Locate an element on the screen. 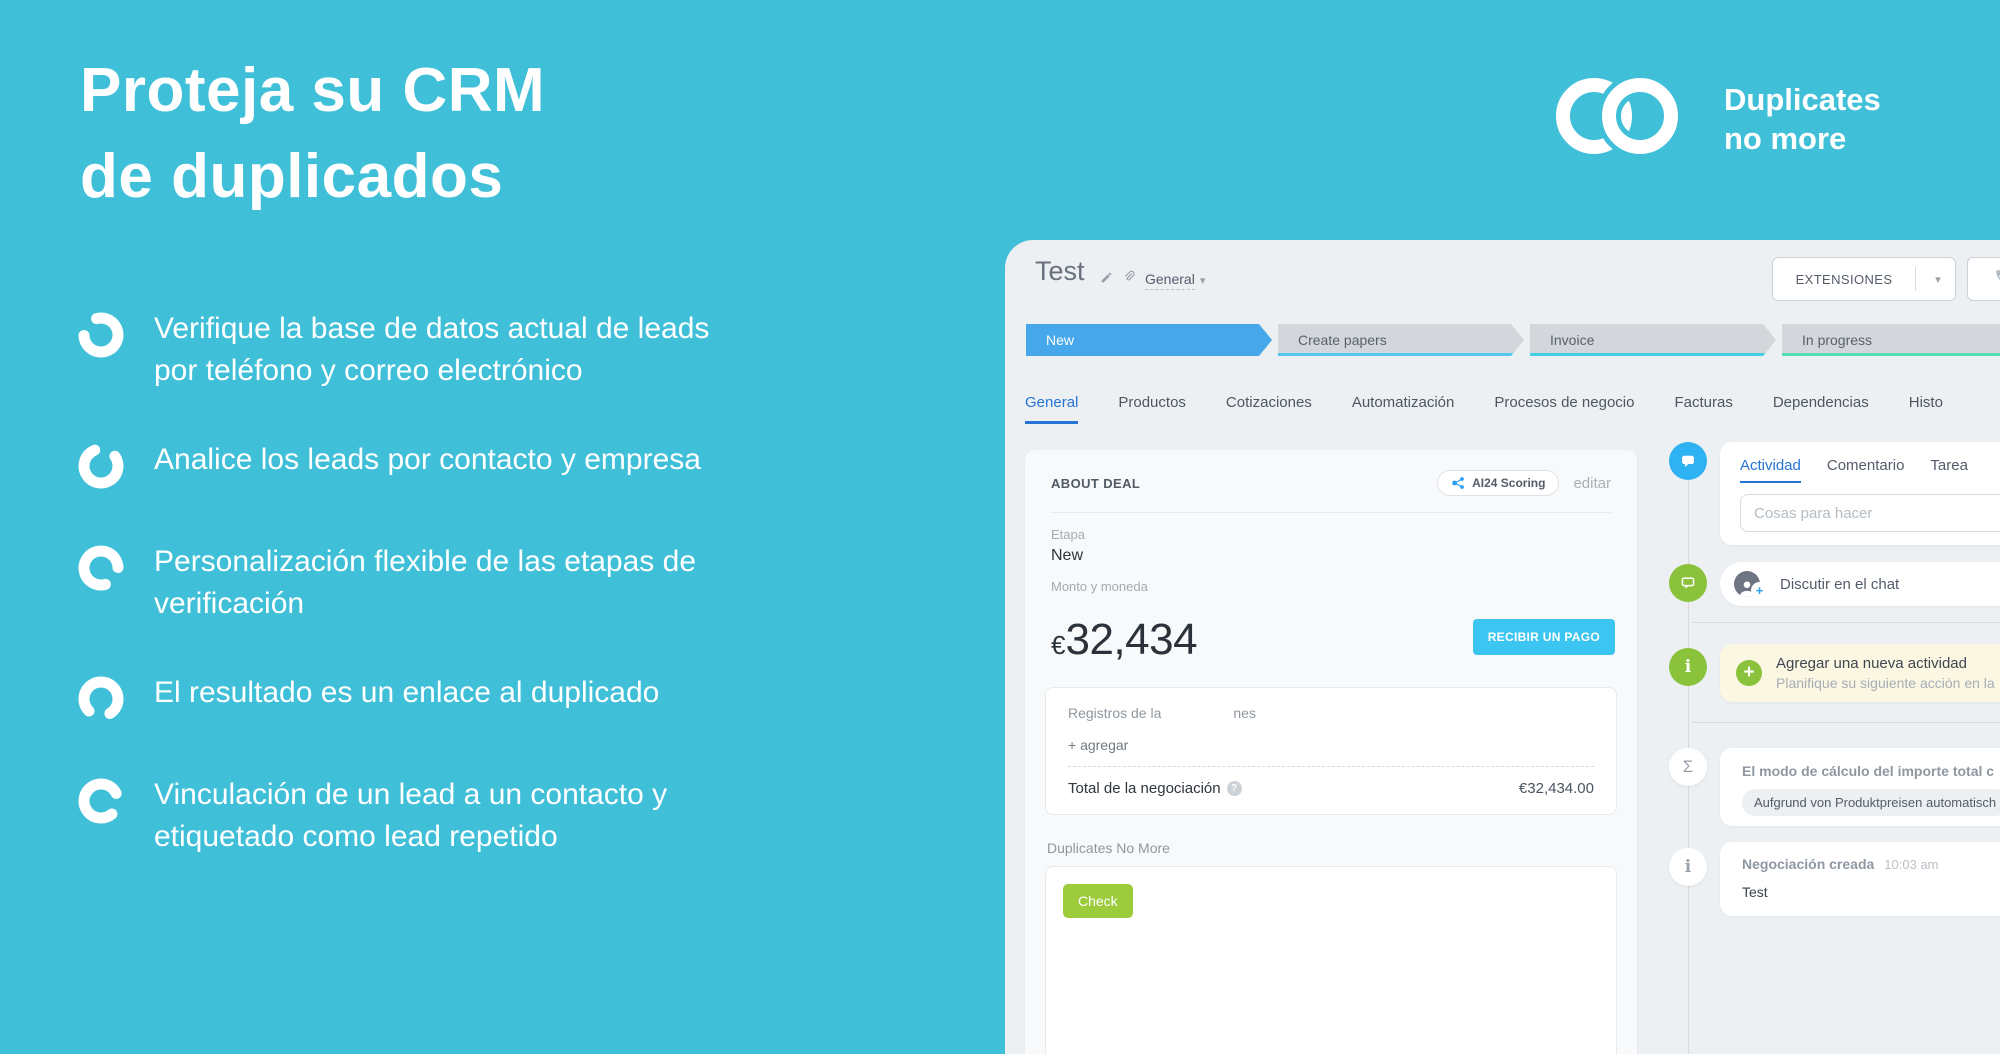 This screenshot has height=1054, width=2000. chat-outline-icon is located at coordinates (1688, 583).